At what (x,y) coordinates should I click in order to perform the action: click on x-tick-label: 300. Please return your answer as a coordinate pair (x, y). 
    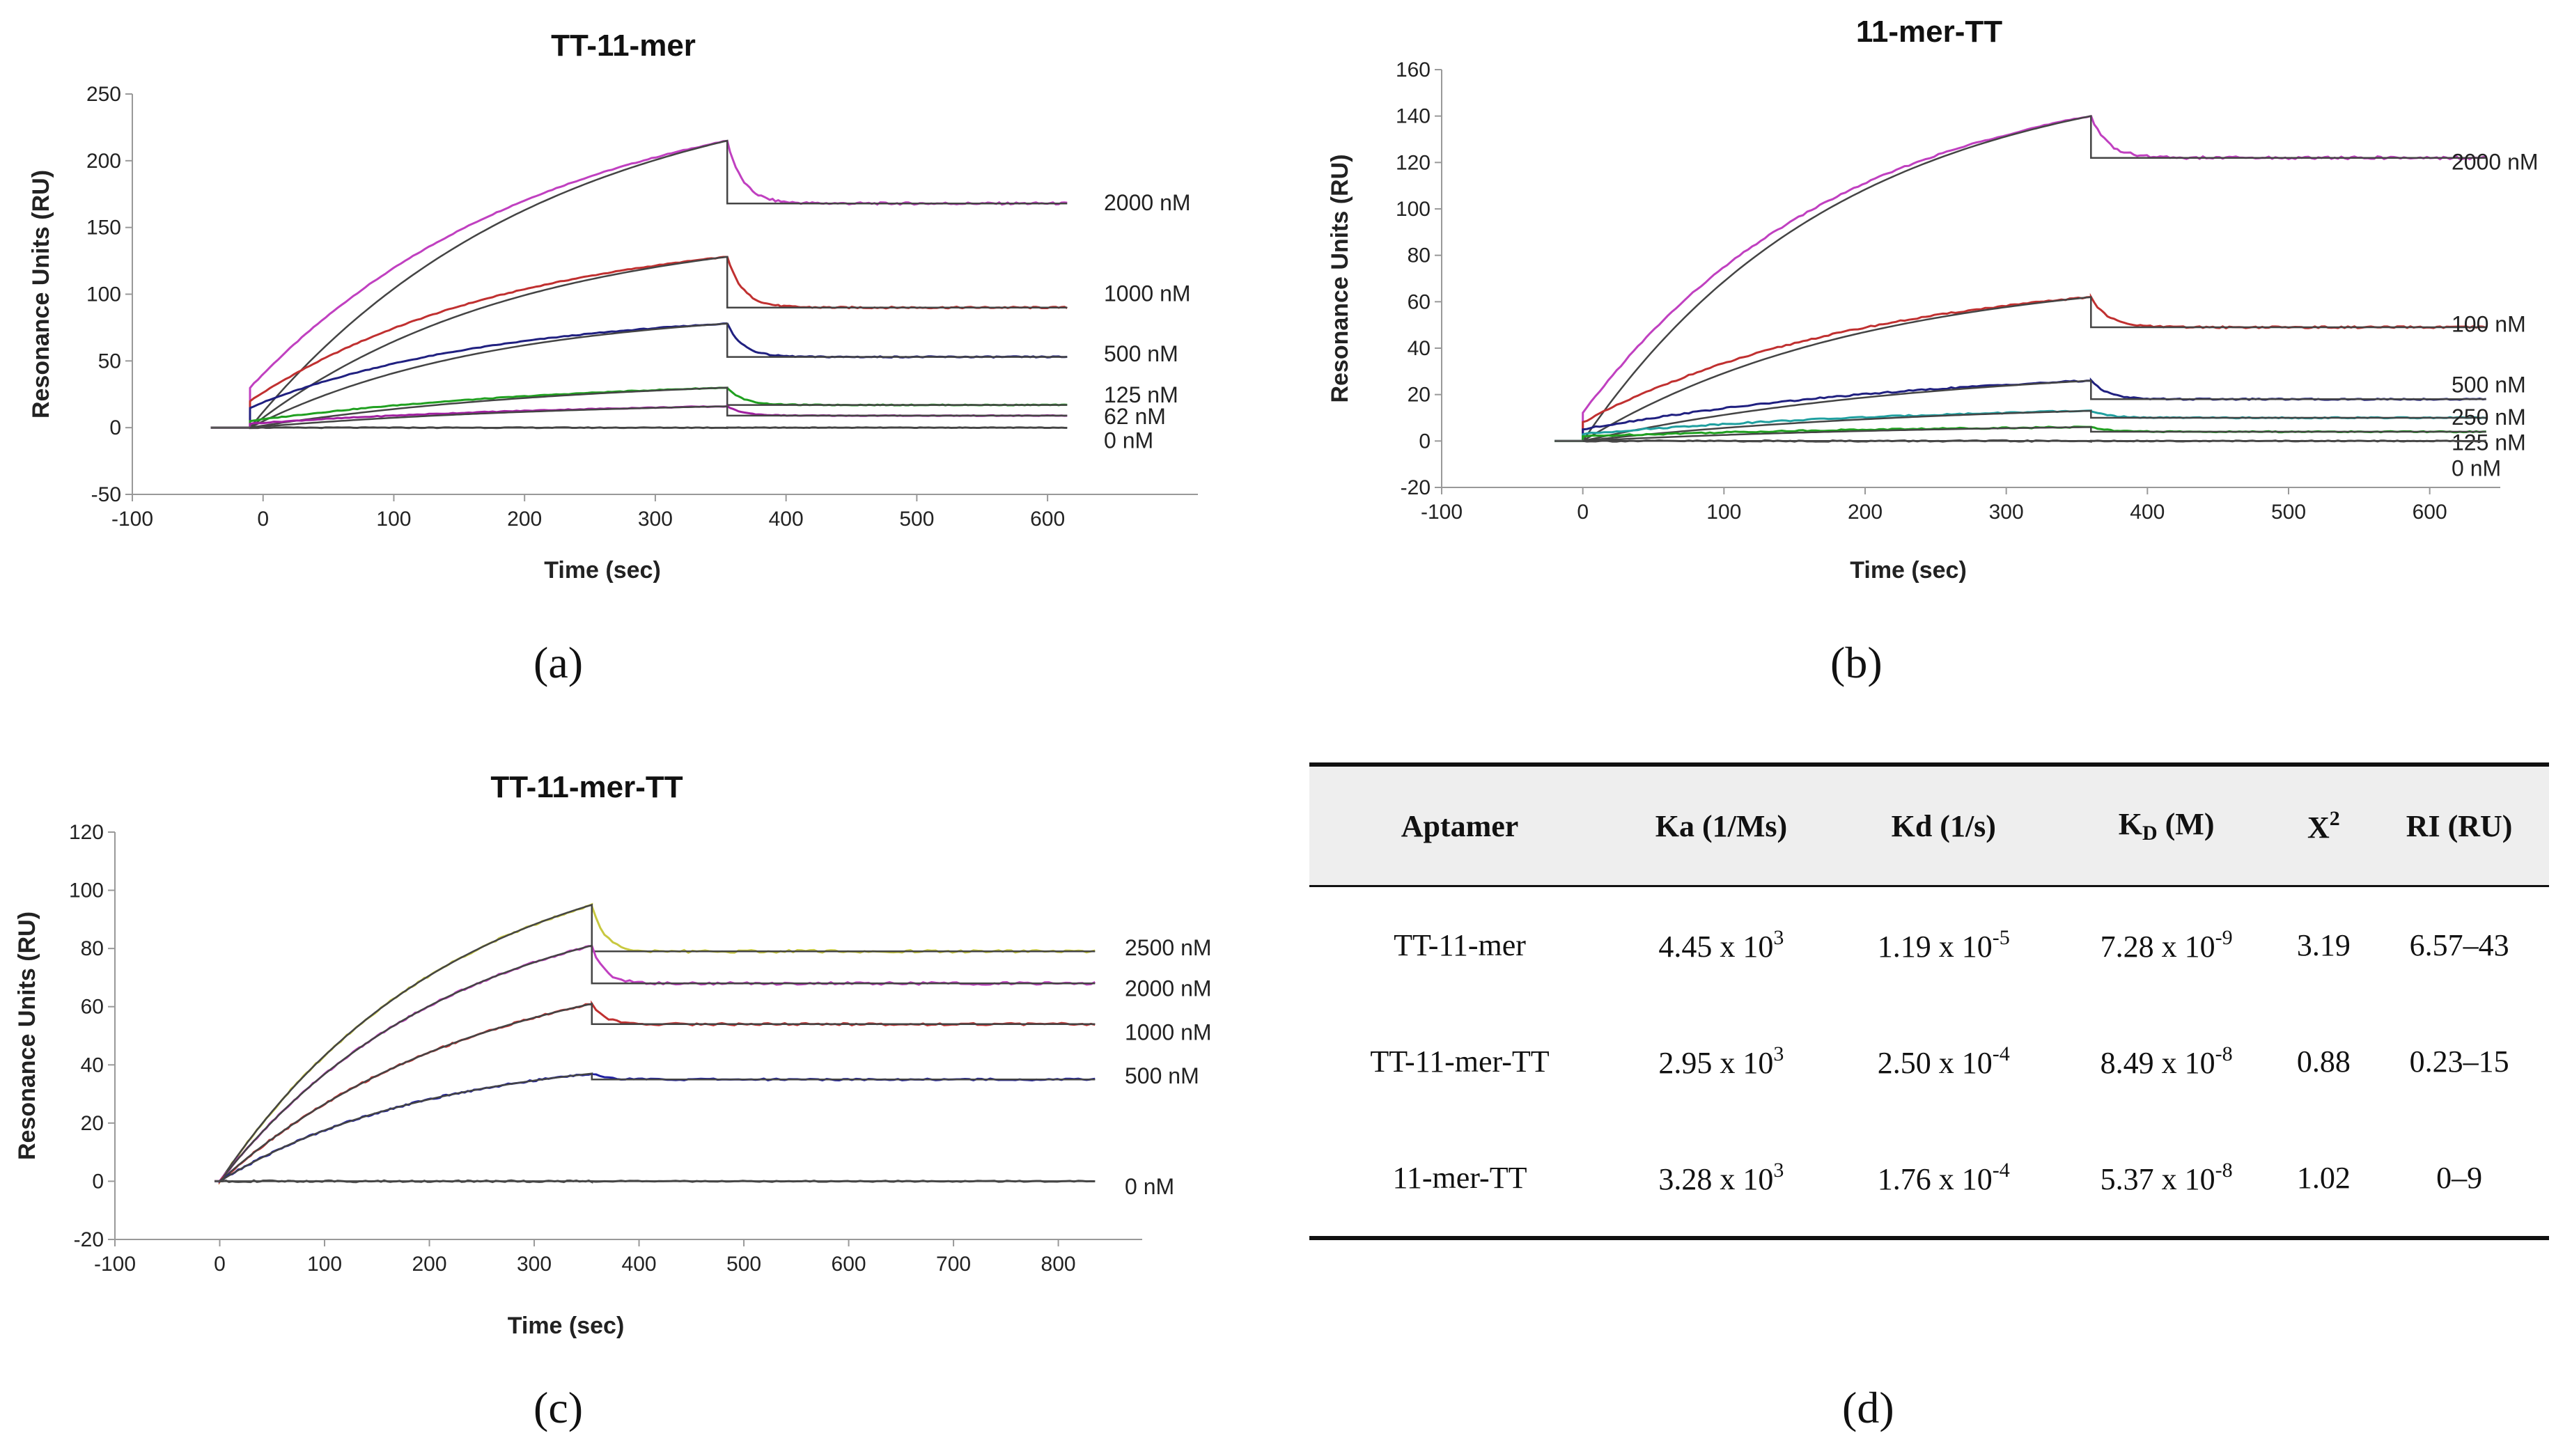
    Looking at the image, I should click on (2006, 512).